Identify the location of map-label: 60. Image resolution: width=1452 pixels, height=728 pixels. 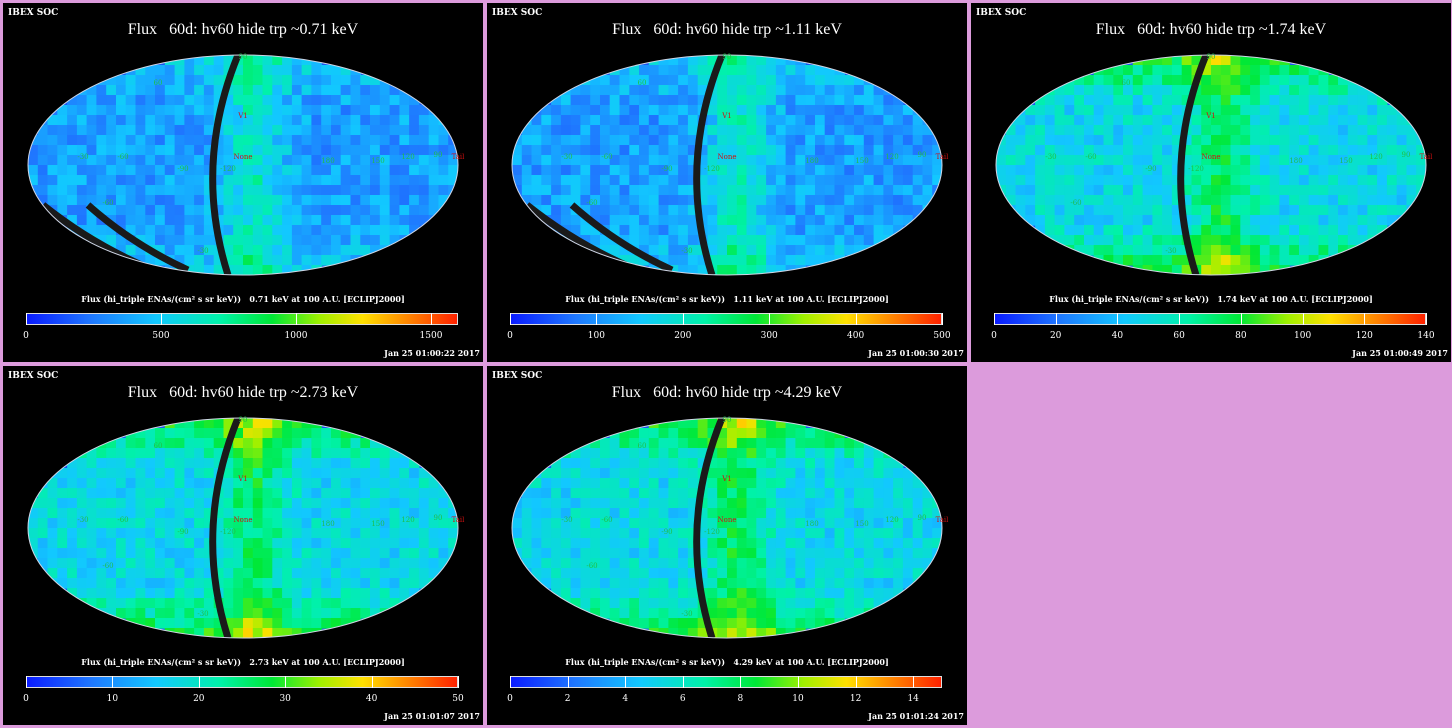
(642, 83).